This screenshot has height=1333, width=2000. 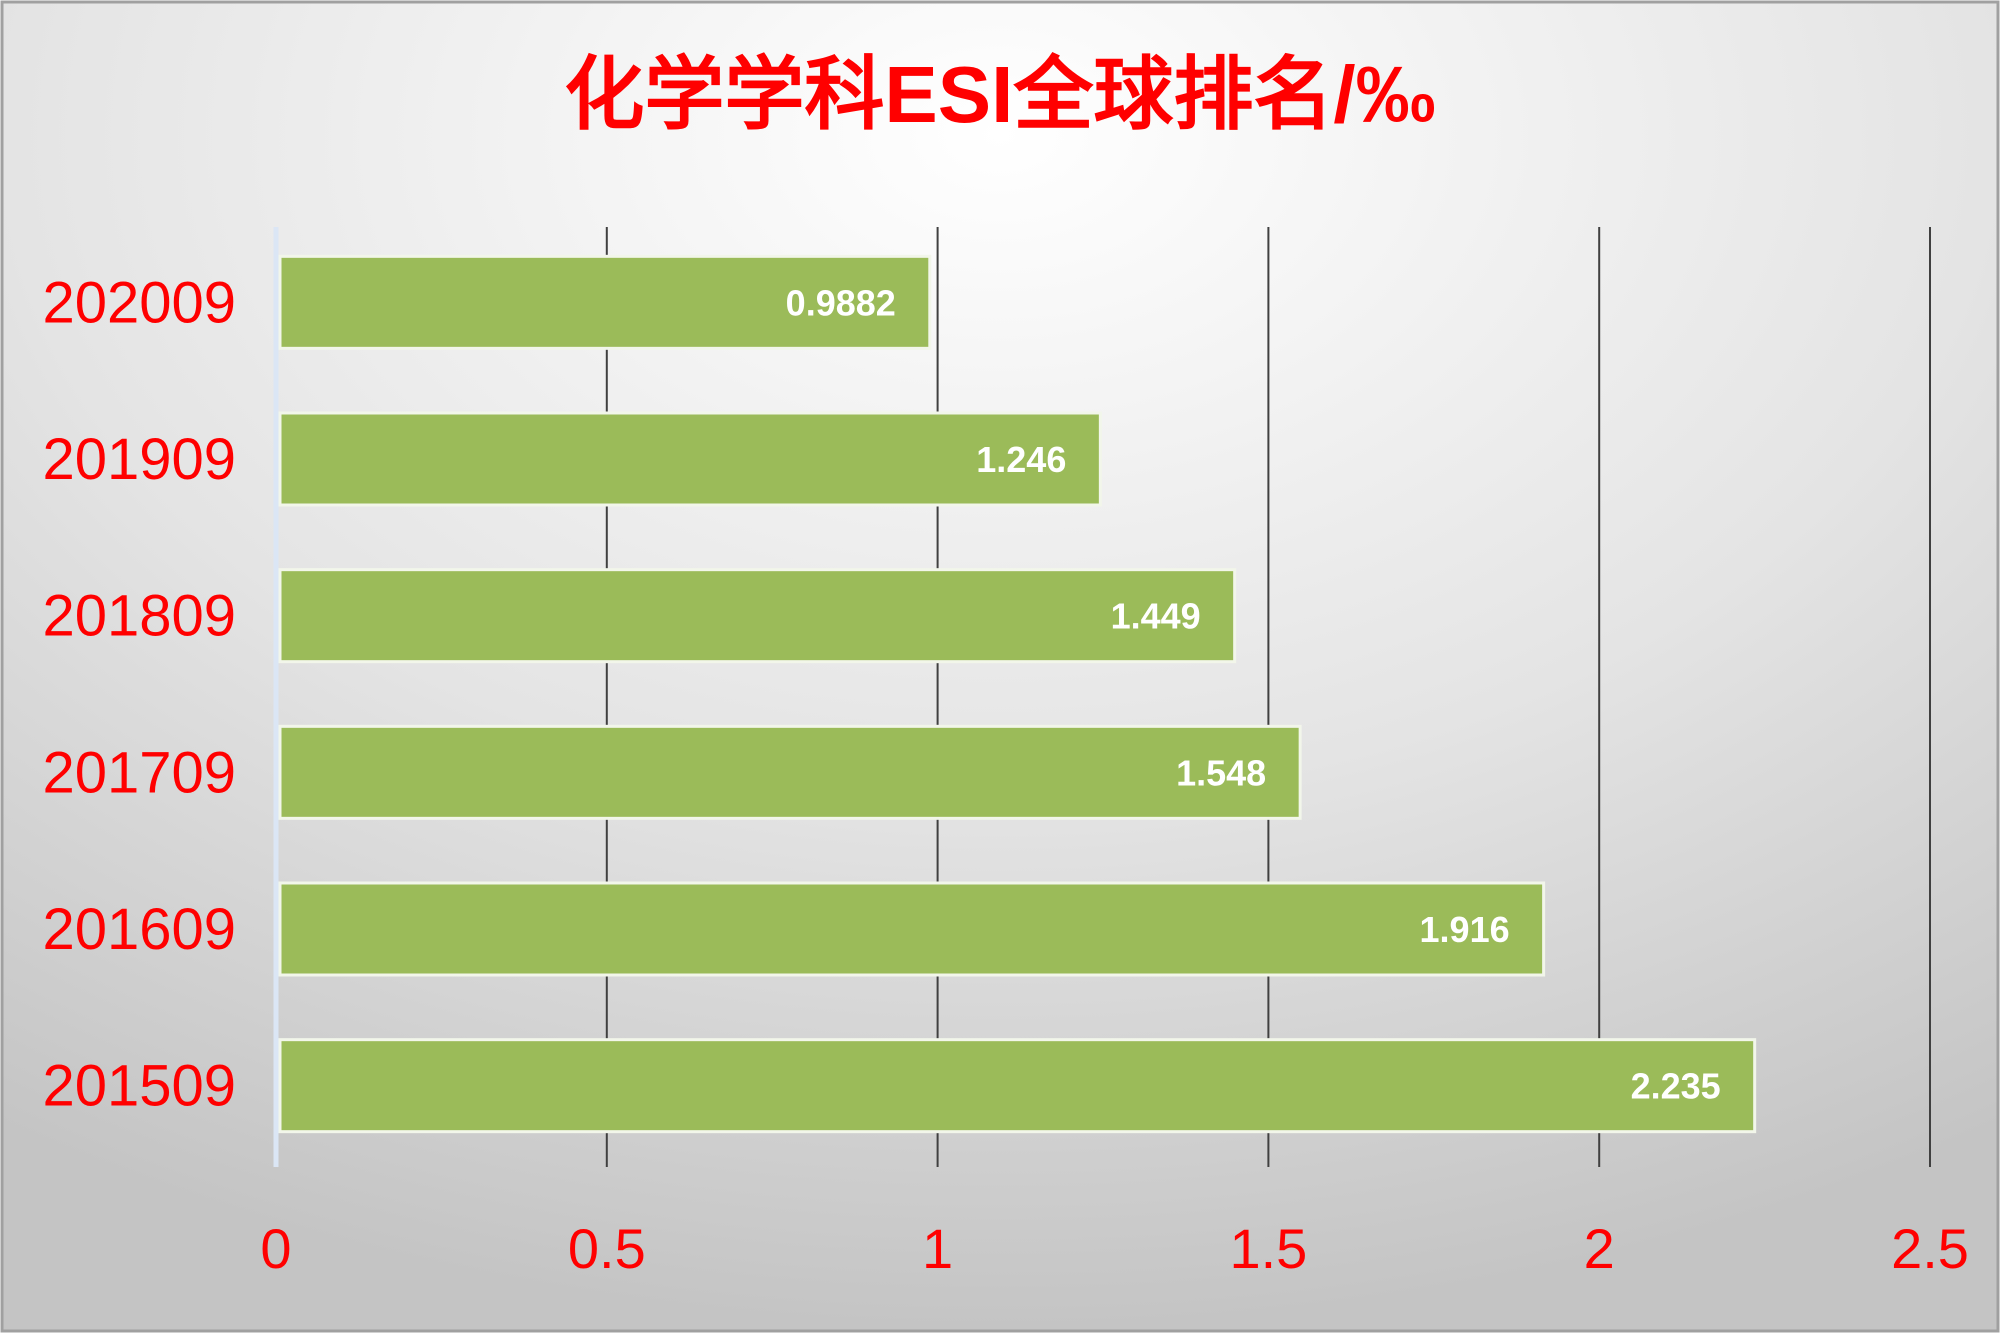 What do you see at coordinates (999, 94) in the screenshot?
I see `chart-title: 化学学科ESI全球排名/‰` at bounding box center [999, 94].